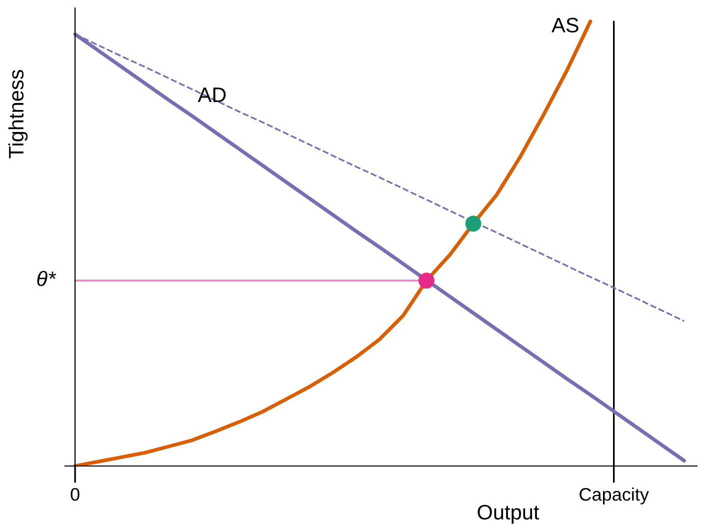  What do you see at coordinates (46, 278) in the screenshot?
I see `series-label: θ*` at bounding box center [46, 278].